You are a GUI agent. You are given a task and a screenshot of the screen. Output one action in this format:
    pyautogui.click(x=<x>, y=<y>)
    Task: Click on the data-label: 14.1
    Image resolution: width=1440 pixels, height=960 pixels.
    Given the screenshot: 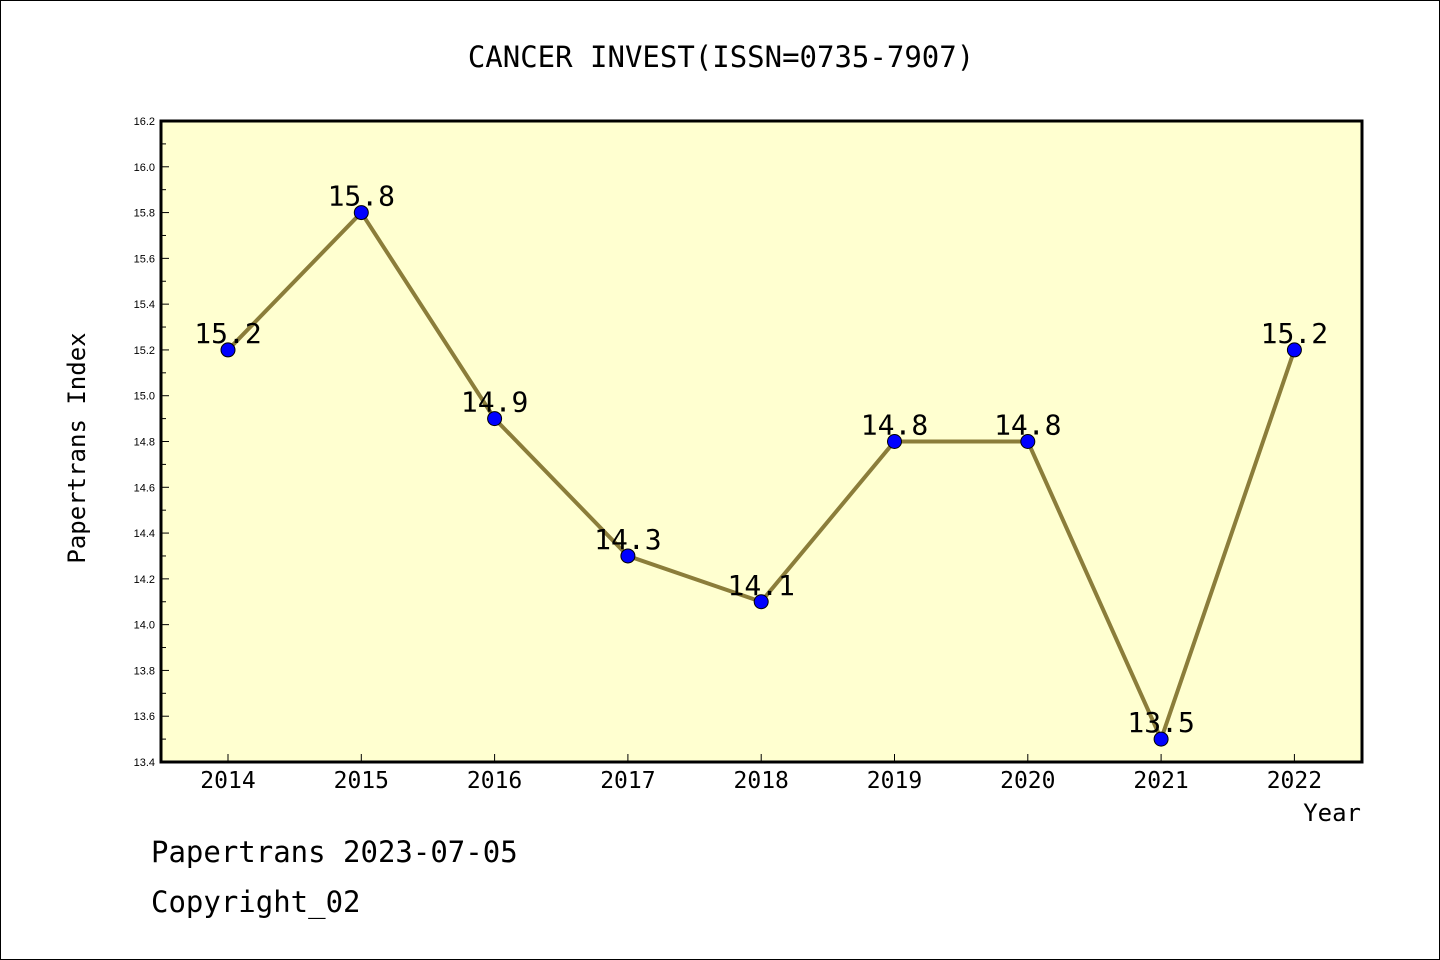 What is the action you would take?
    pyautogui.click(x=760, y=585)
    